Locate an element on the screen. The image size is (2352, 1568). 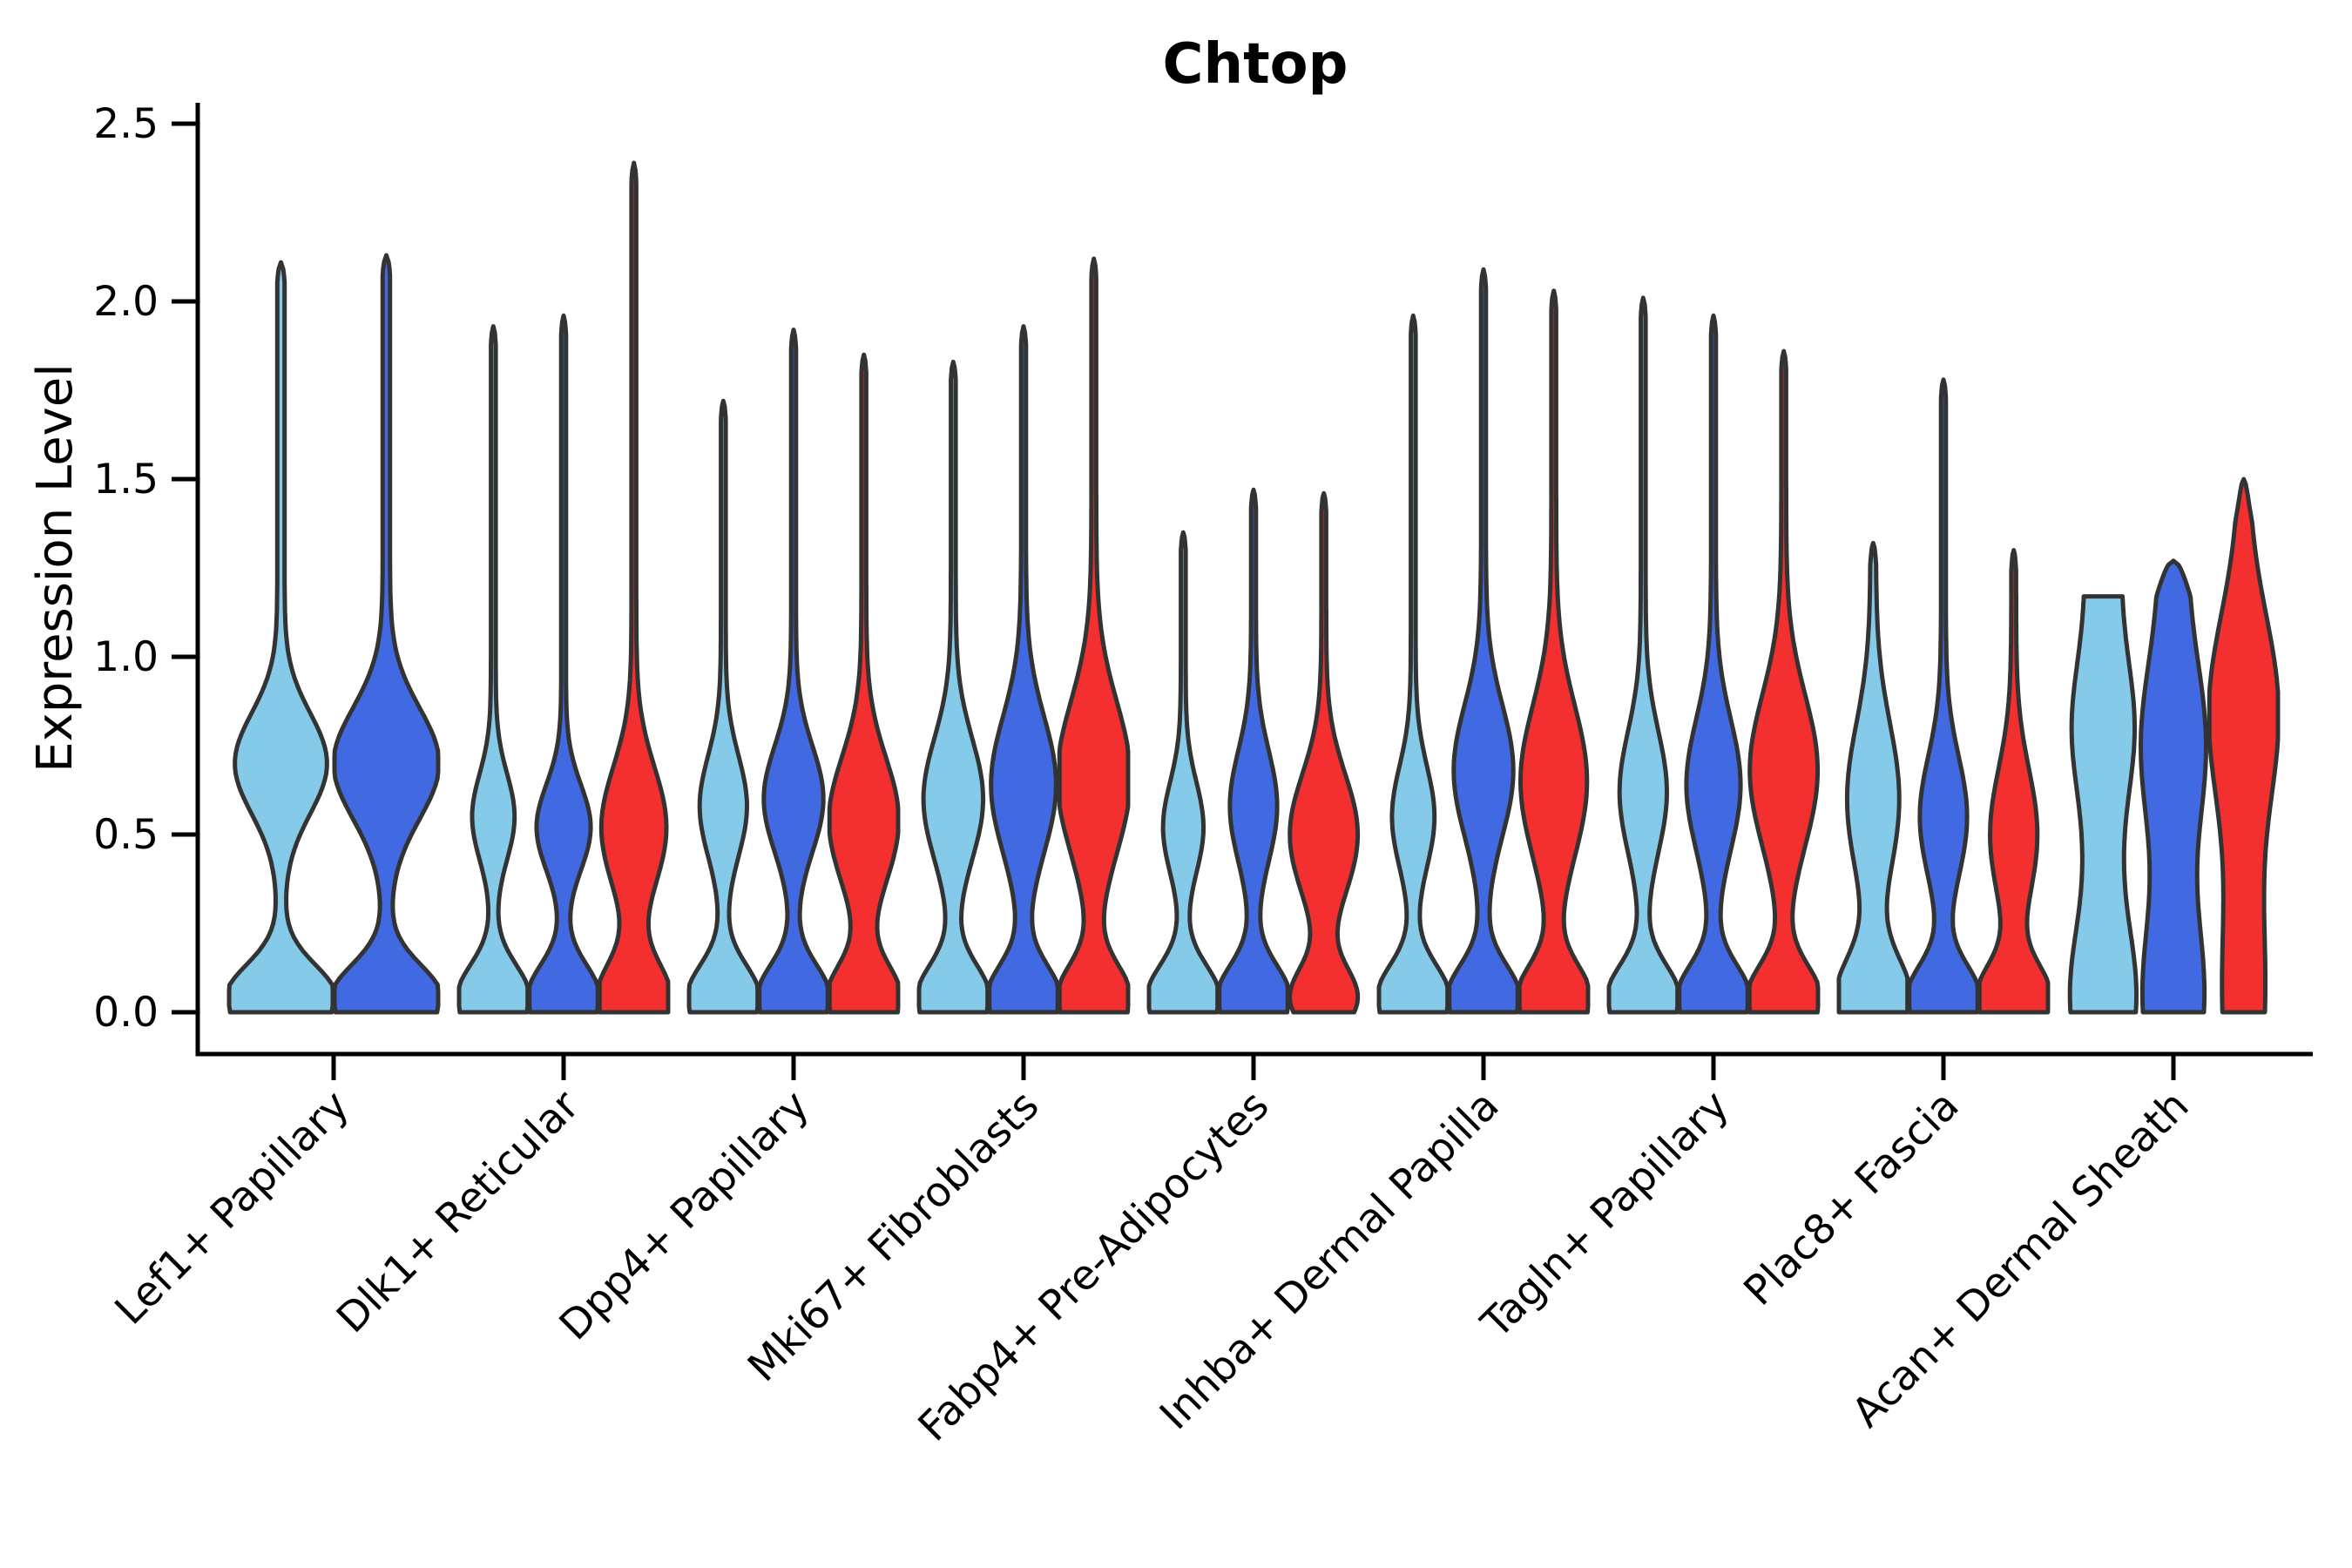
violin-4-red is located at coordinates (1094, 635).